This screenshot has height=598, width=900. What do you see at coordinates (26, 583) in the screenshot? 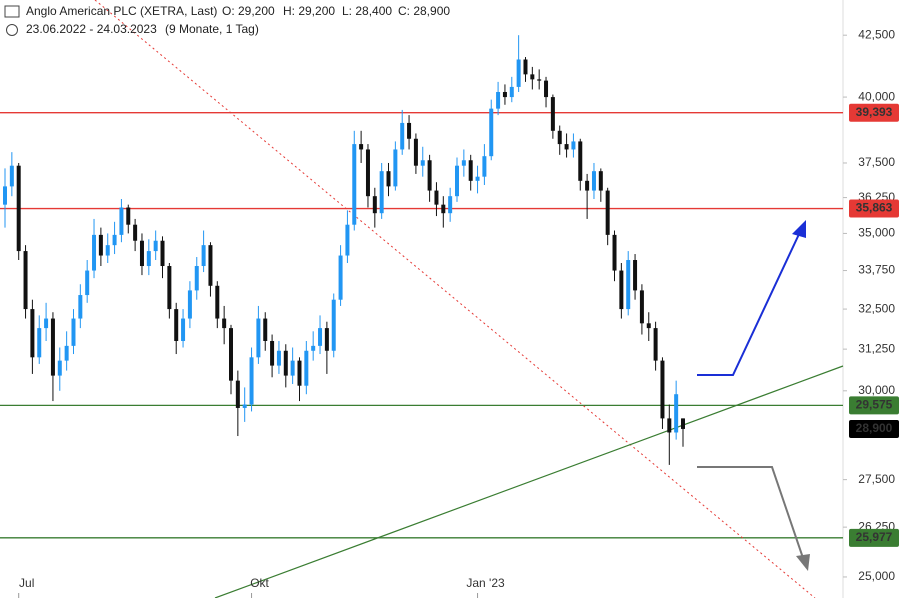
I see `x-tick-label: Jul` at bounding box center [26, 583].